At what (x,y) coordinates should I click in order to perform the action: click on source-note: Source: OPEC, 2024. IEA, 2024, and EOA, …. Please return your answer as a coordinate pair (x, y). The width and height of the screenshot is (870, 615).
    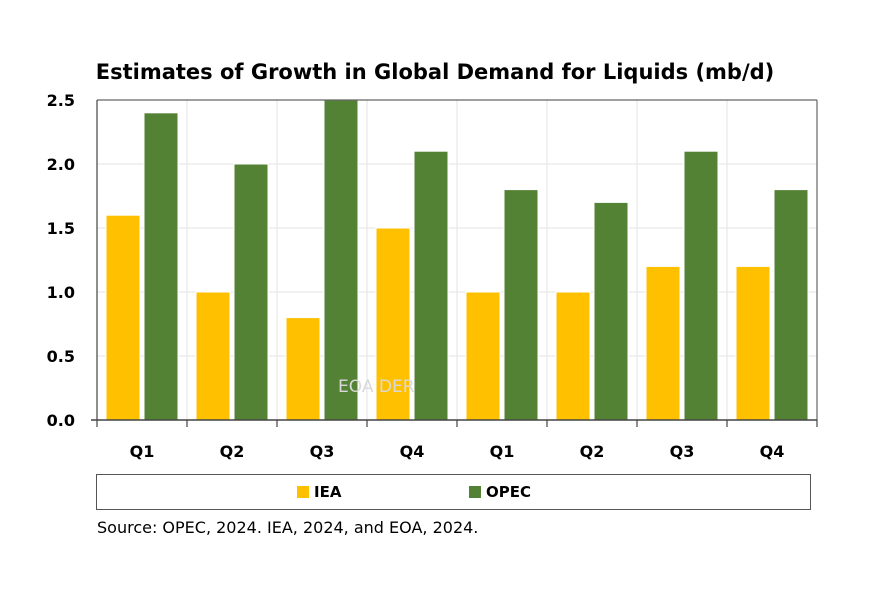
    Looking at the image, I should click on (288, 527).